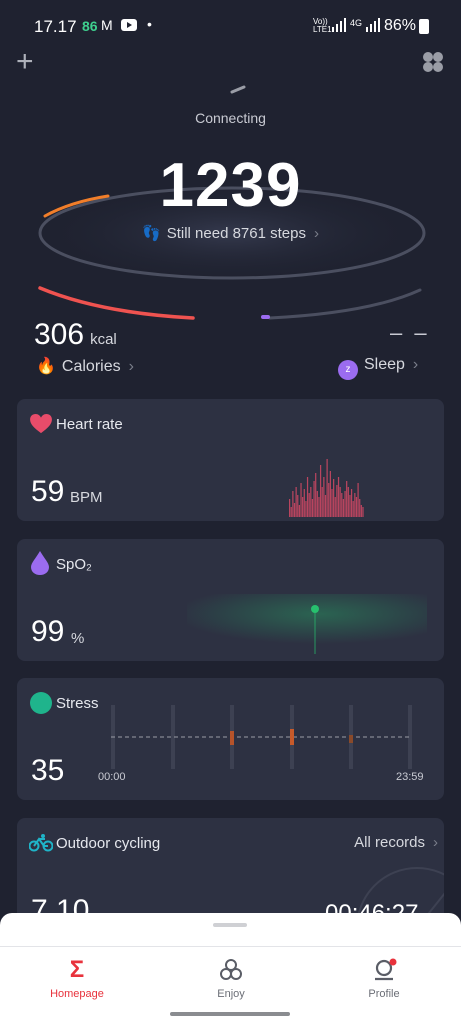 The width and height of the screenshot is (461, 1024). Describe the element at coordinates (389, 842) in the screenshot. I see `all-records-label: All records` at that location.